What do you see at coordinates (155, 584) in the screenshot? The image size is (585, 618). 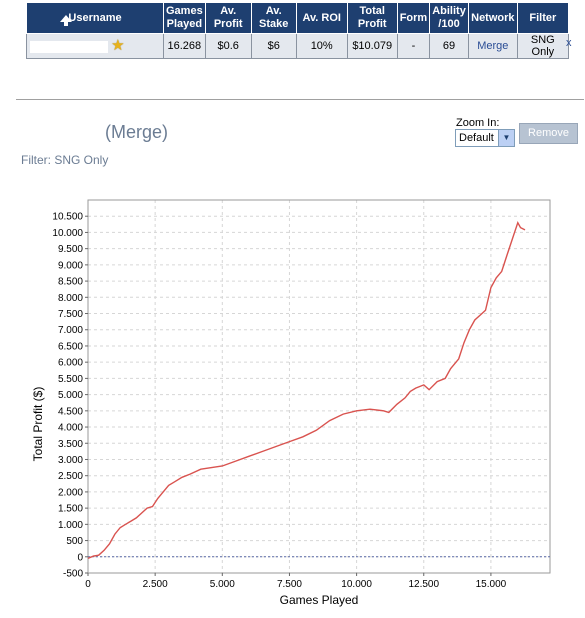 I see `x-tick-label: 2.500` at bounding box center [155, 584].